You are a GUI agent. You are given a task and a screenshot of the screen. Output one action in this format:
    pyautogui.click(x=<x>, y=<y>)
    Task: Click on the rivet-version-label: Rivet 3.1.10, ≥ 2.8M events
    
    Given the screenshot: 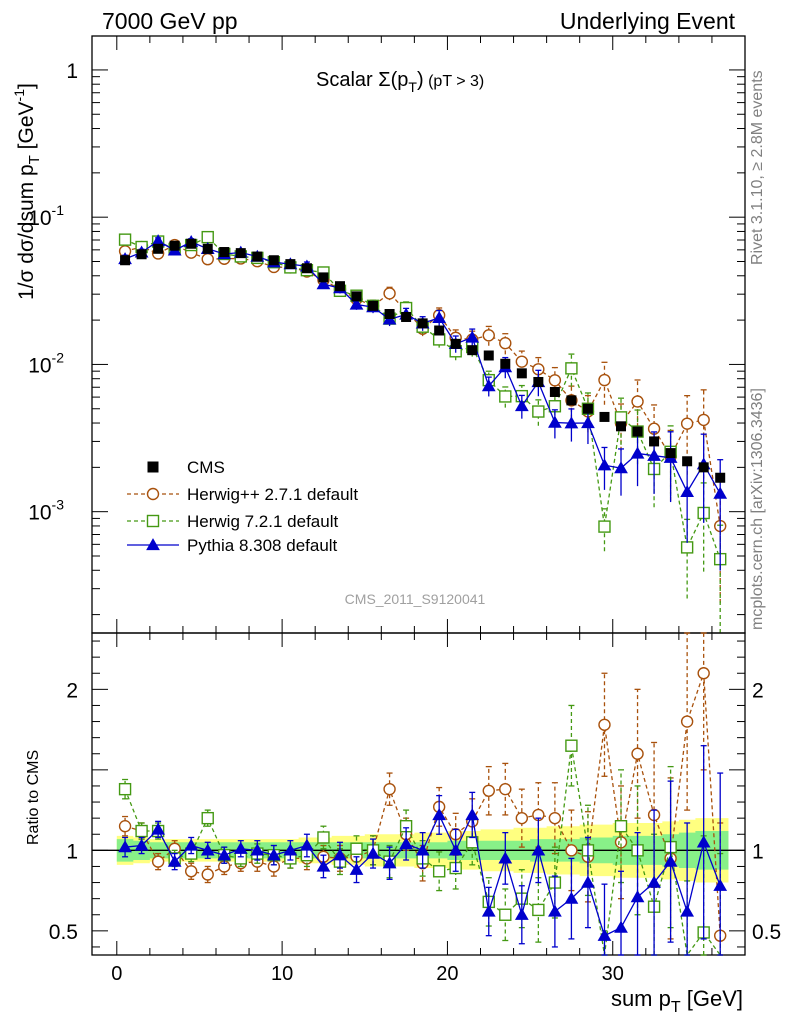 What is the action you would take?
    pyautogui.click(x=757, y=167)
    